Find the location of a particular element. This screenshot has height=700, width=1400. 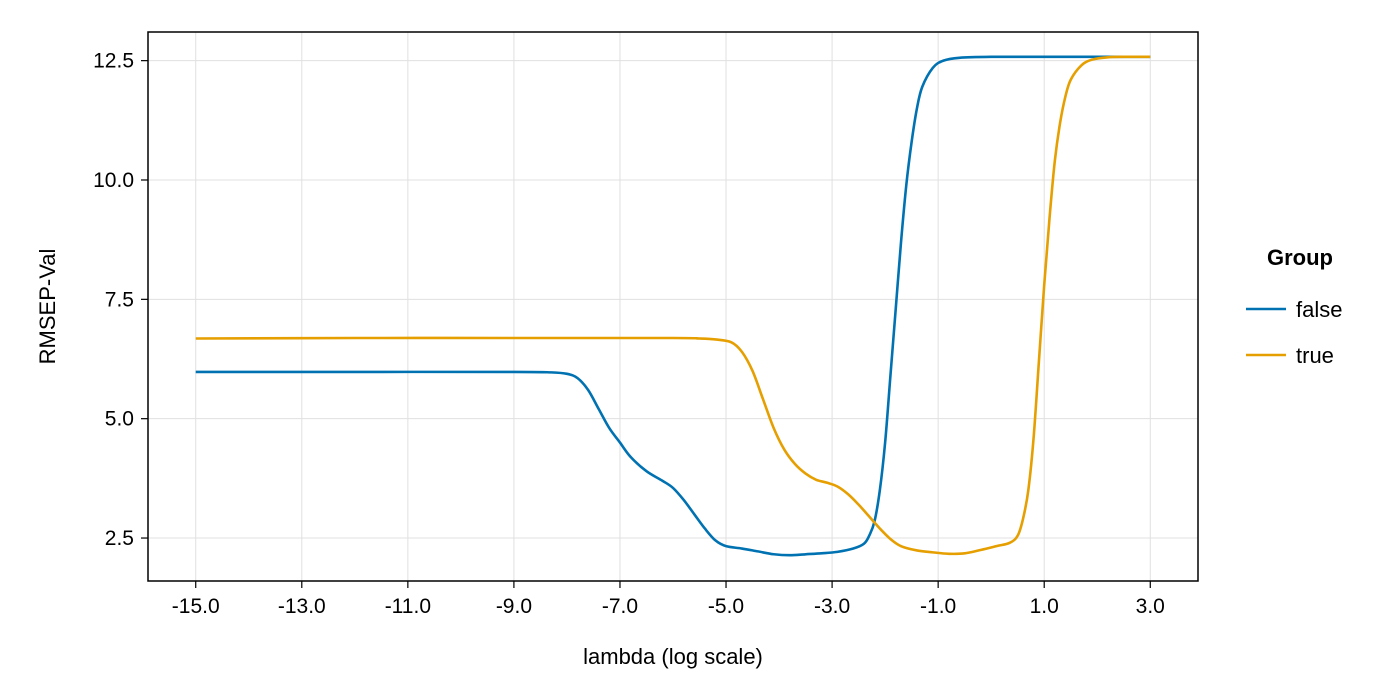

y-tick-label: 12.5 is located at coordinates (113, 61).